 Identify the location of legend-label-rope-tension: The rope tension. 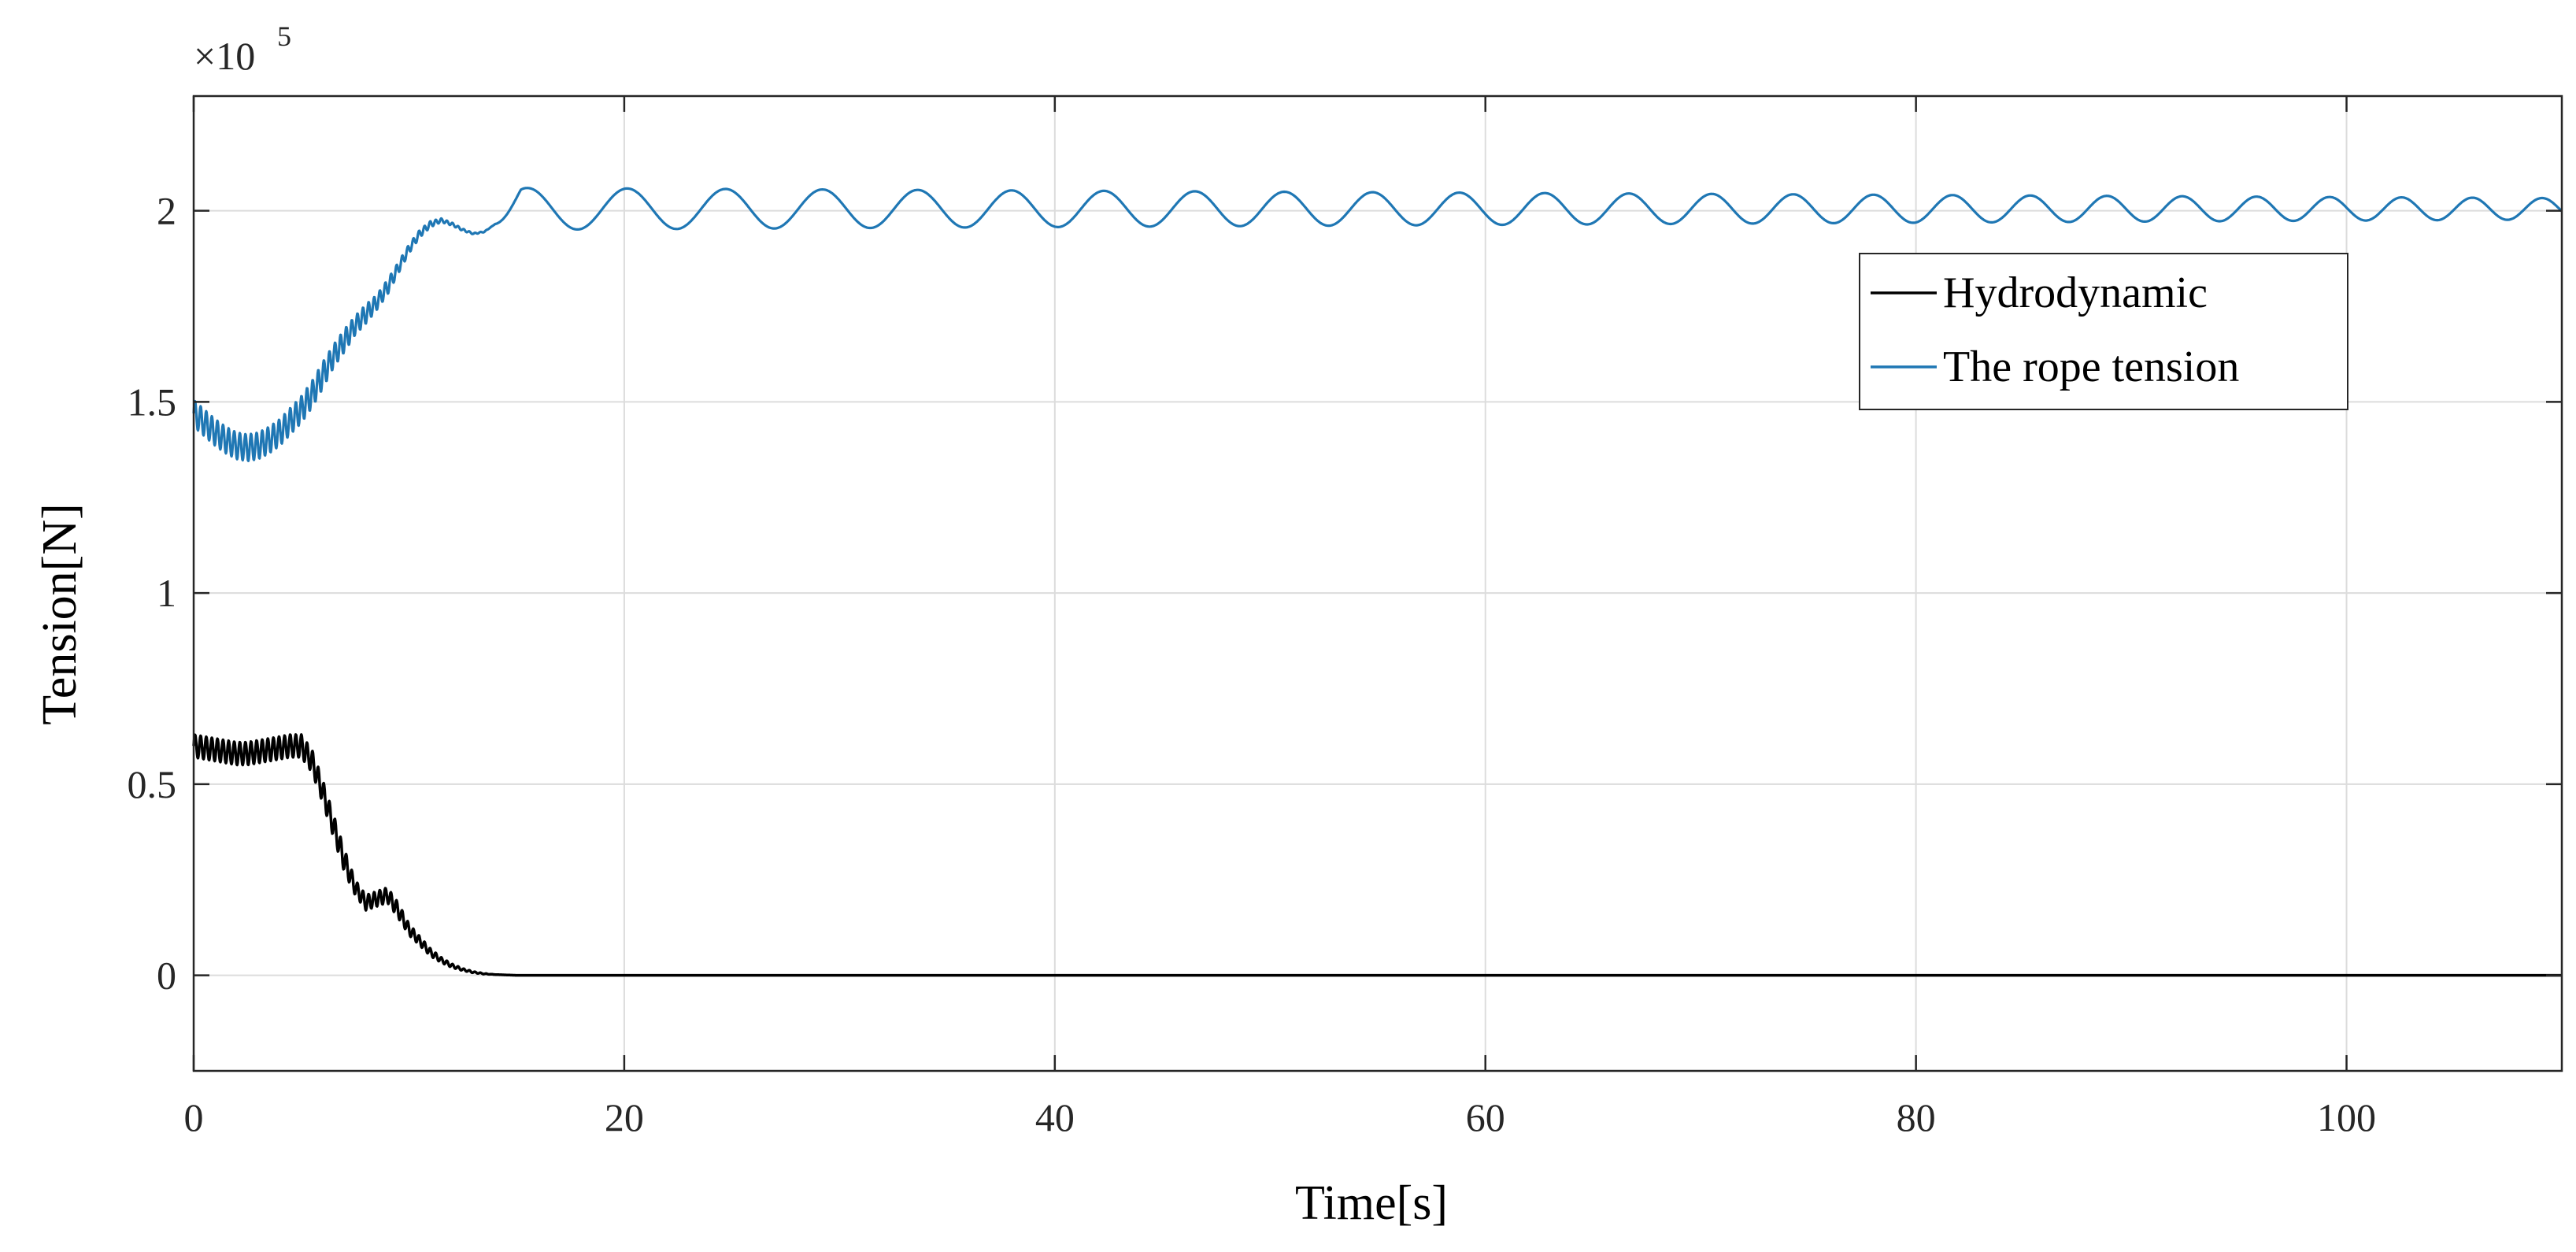
(2091, 367).